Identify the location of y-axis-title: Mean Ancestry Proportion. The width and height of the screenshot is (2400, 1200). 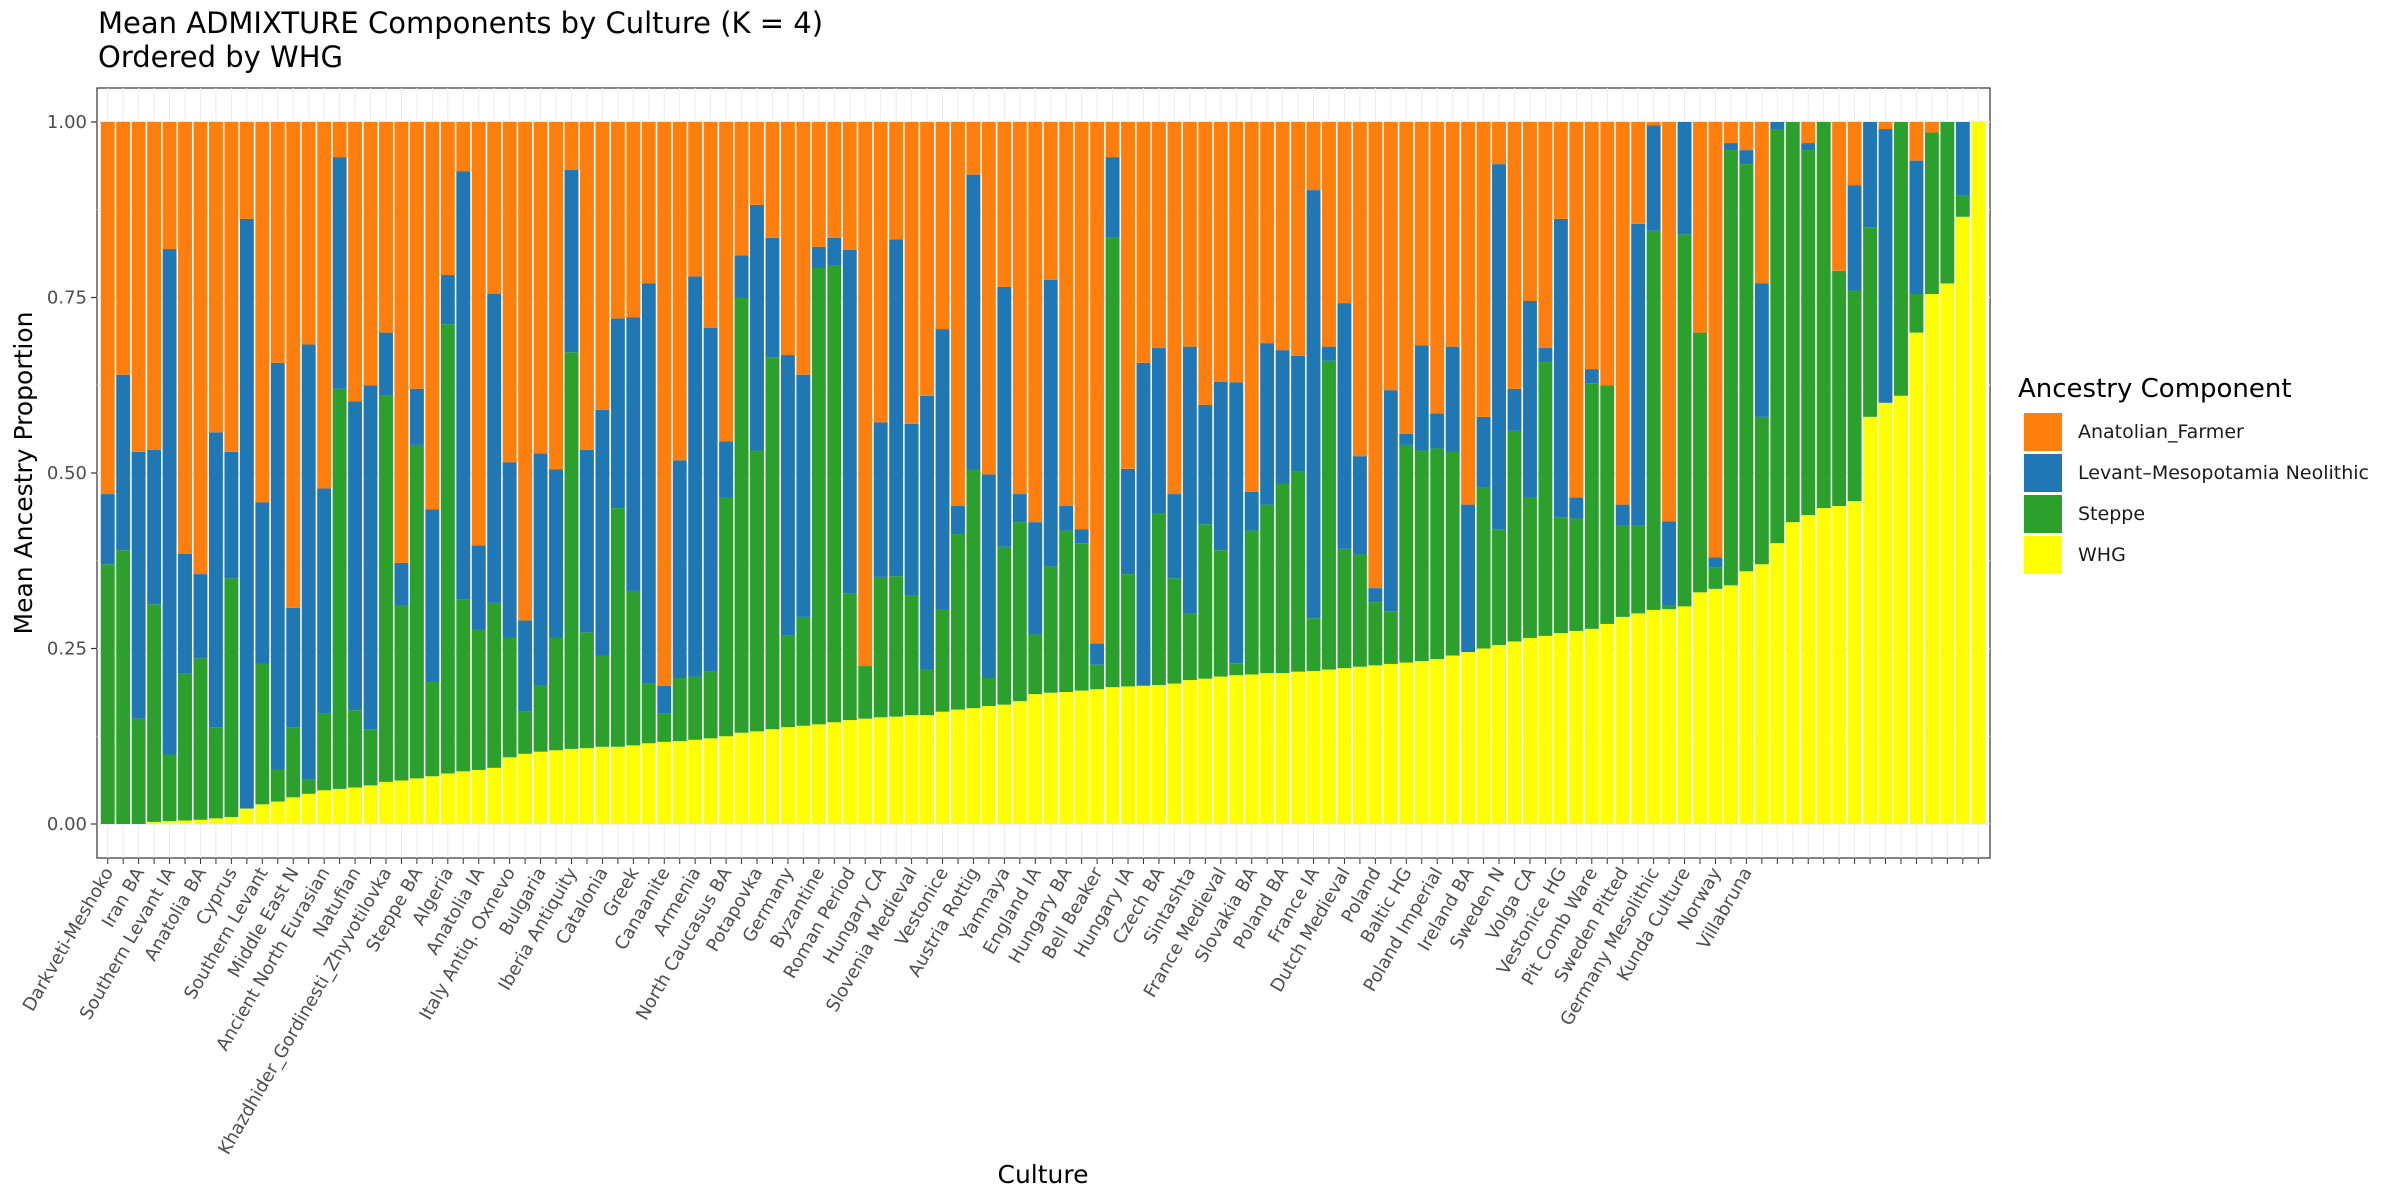
(23, 473).